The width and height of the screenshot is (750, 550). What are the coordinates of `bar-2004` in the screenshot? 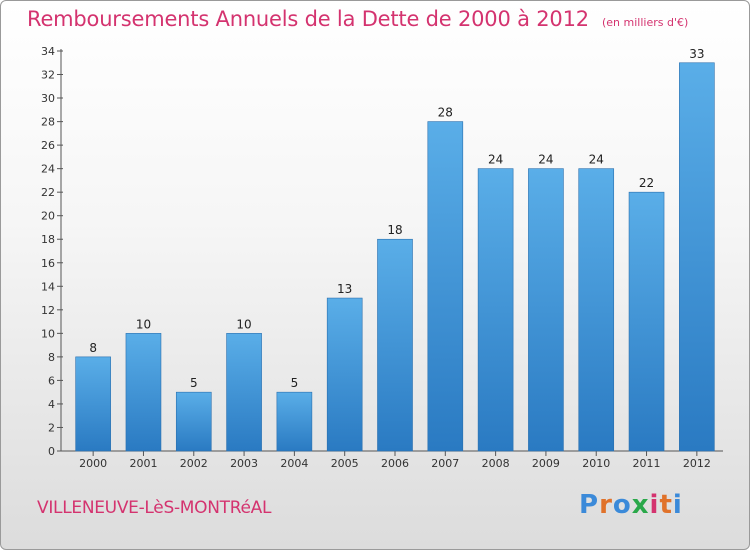 It's located at (294, 421).